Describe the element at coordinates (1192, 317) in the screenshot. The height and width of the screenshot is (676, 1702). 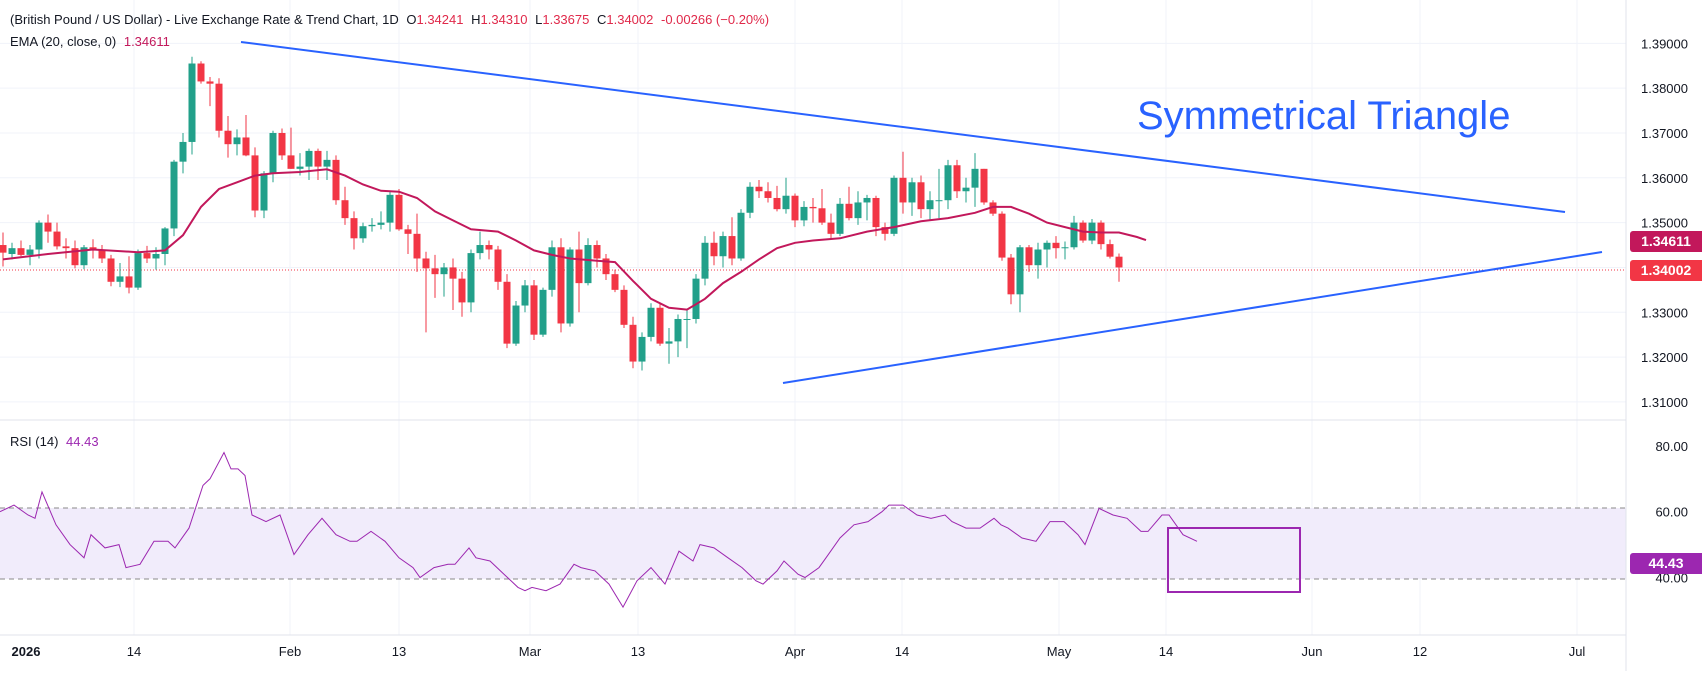
I see `lower-trendline` at that location.